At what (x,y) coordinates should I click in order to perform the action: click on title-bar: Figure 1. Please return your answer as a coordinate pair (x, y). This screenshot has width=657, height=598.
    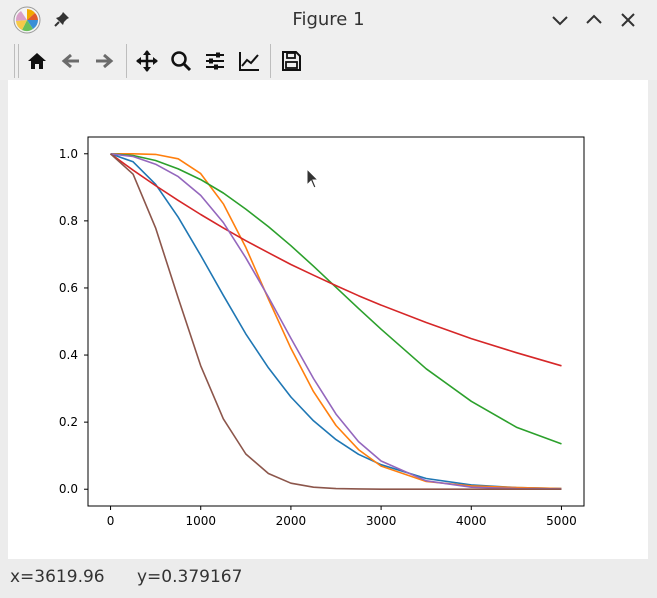
    Looking at the image, I should click on (328, 20).